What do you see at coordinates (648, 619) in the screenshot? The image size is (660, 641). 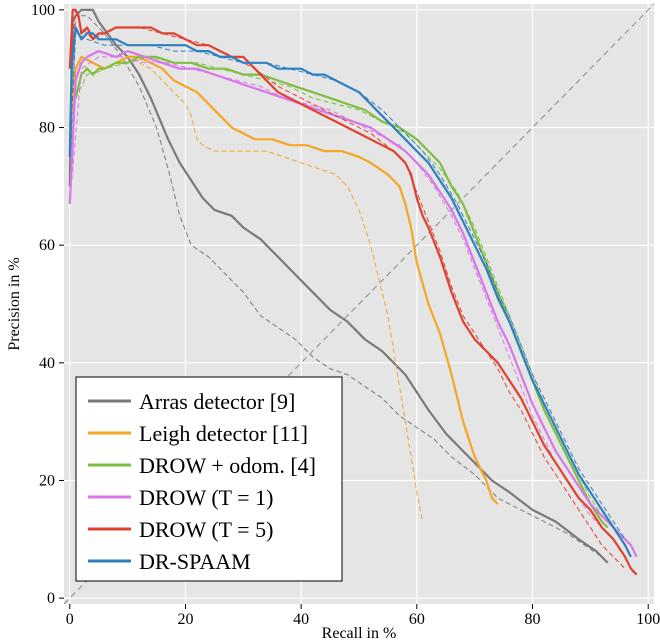 I see `x-tick-label: 100` at bounding box center [648, 619].